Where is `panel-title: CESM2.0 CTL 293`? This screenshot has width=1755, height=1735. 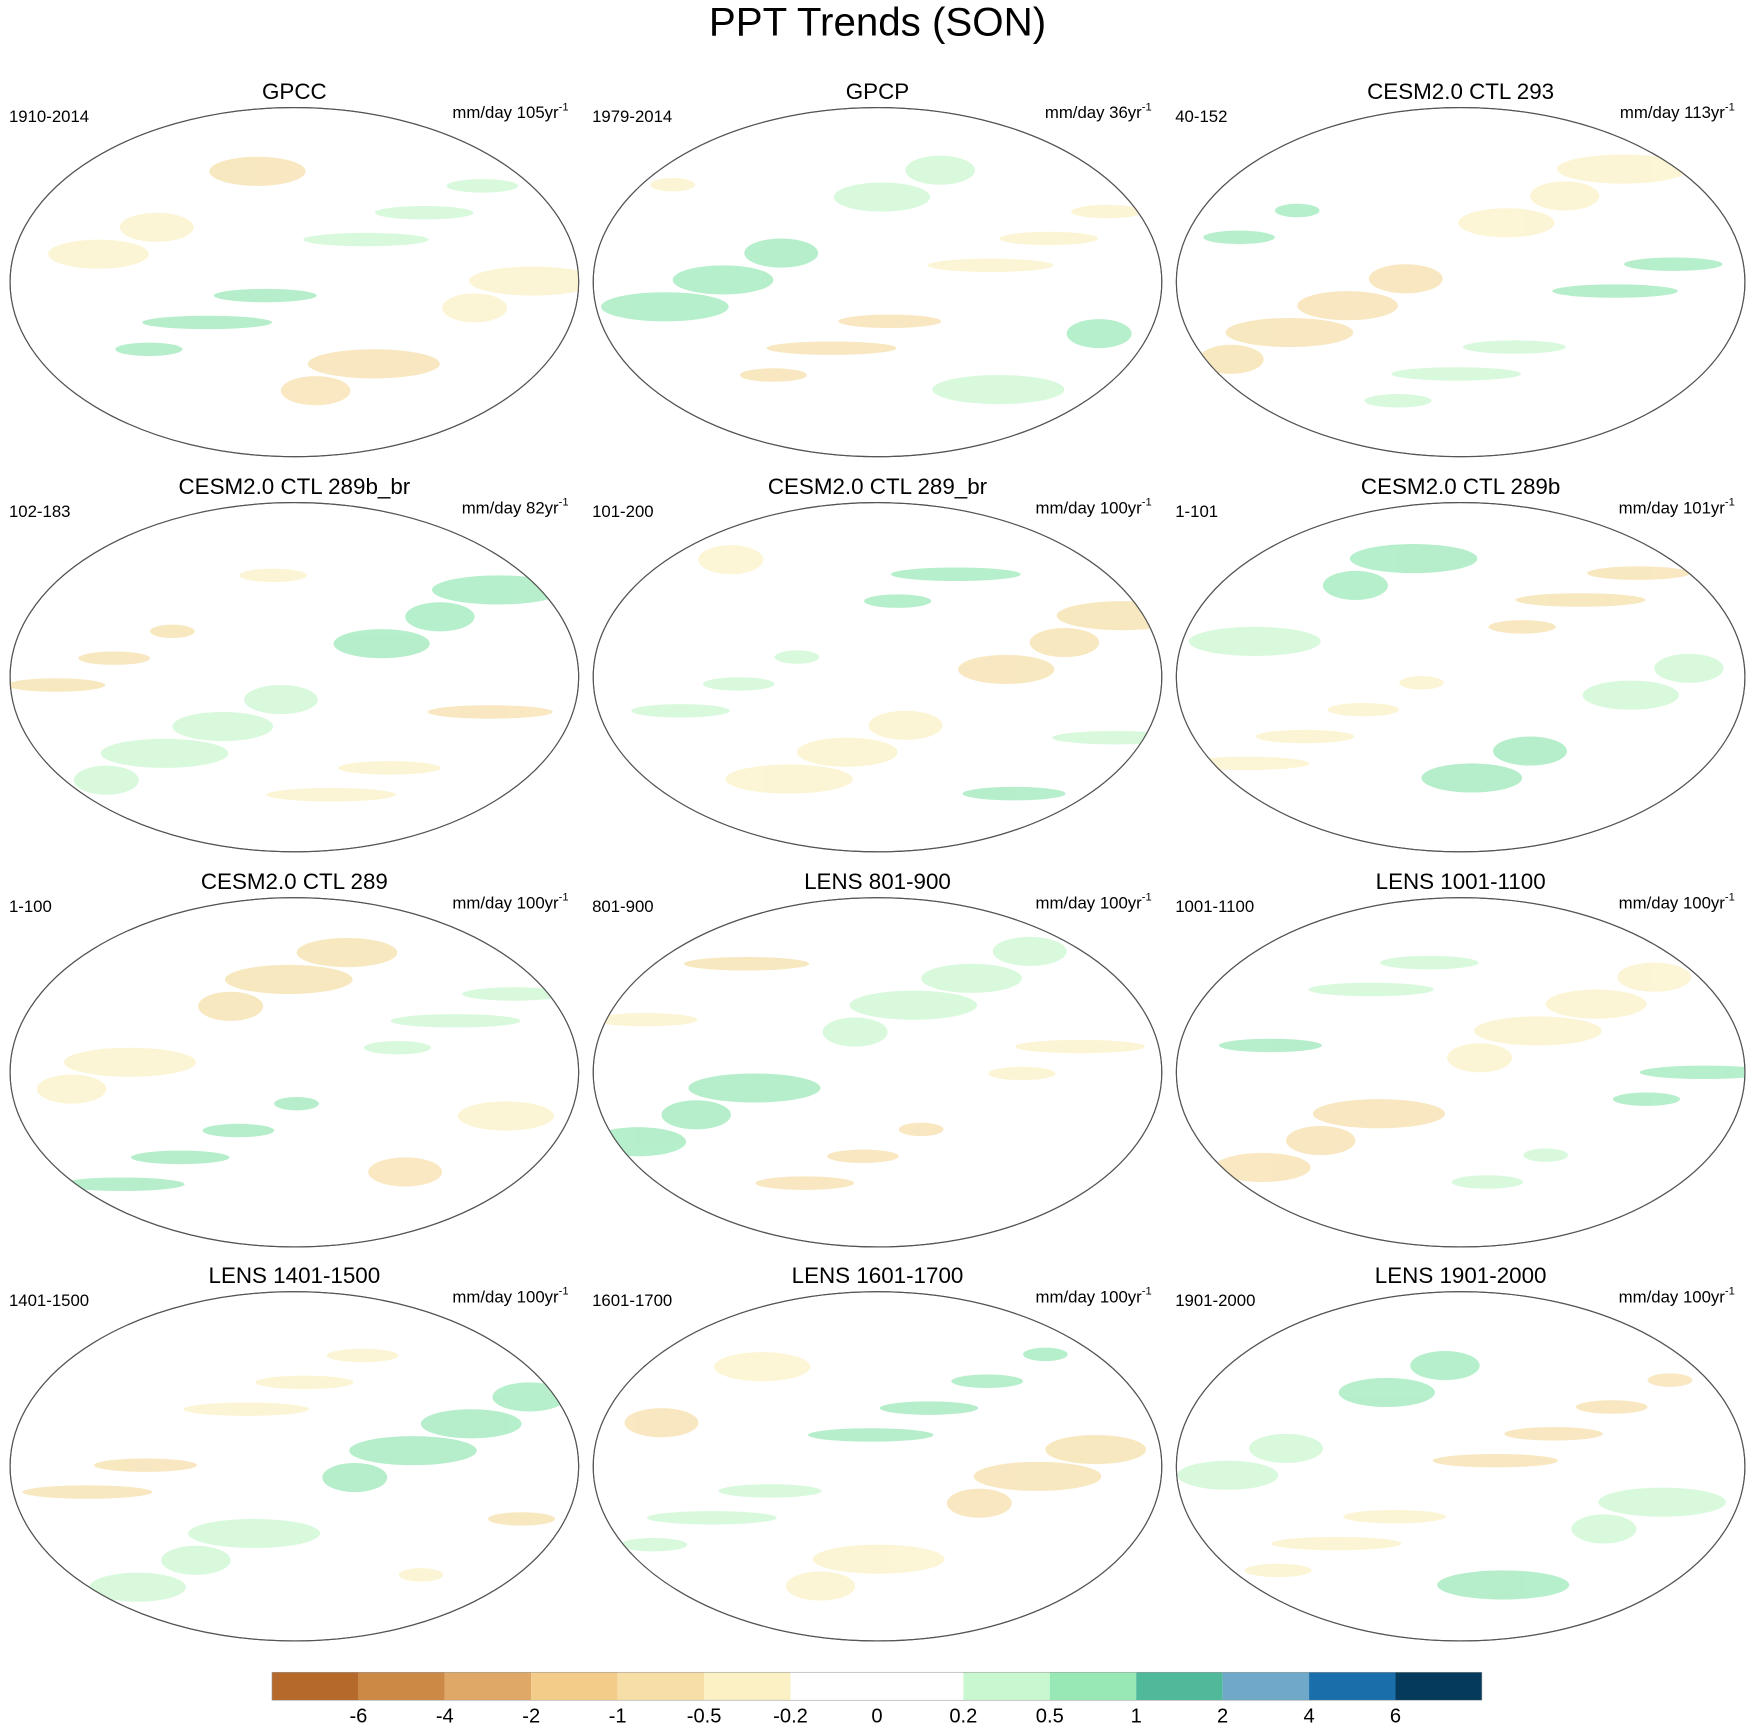
panel-title: CESM2.0 CTL 293 is located at coordinates (1460, 91).